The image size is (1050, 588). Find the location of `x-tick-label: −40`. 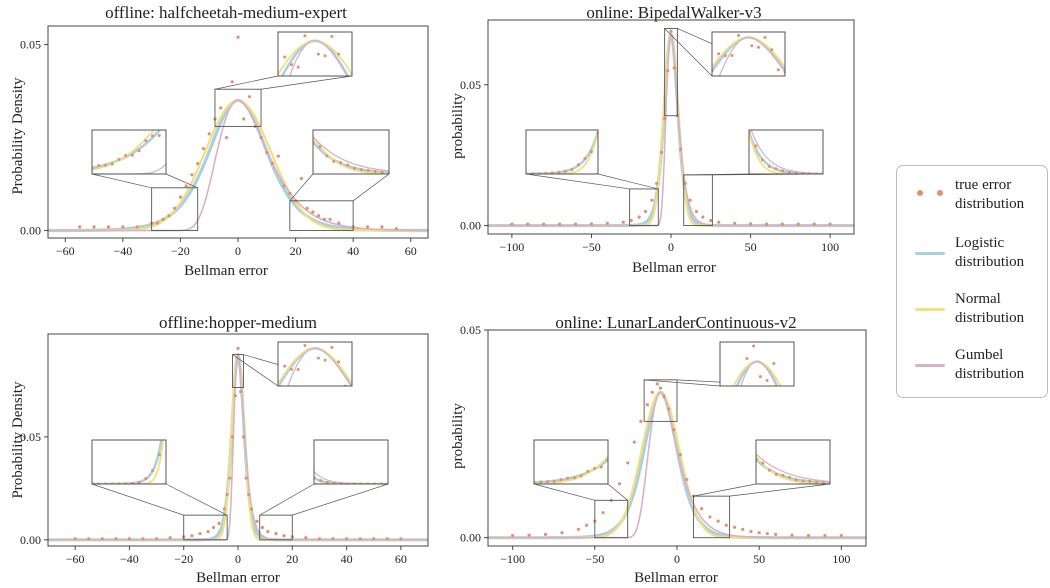

x-tick-label: −40 is located at coordinates (129, 559).